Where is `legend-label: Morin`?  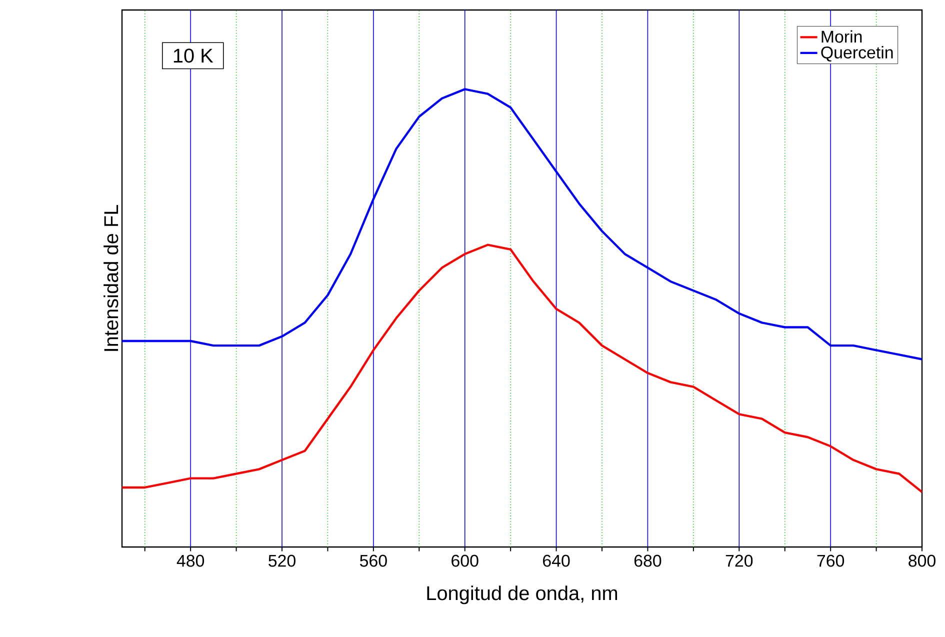
legend-label: Morin is located at coordinates (842, 36).